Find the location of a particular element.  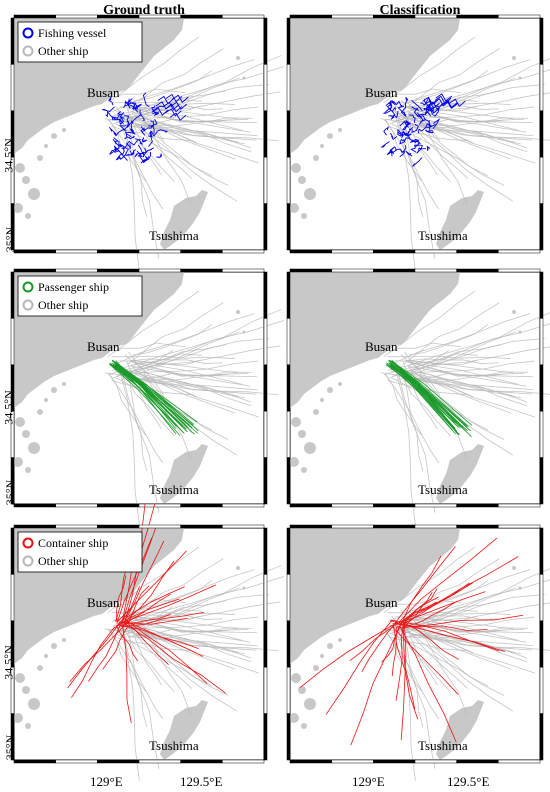

lon-label-129: 129°E is located at coordinates (106, 781).